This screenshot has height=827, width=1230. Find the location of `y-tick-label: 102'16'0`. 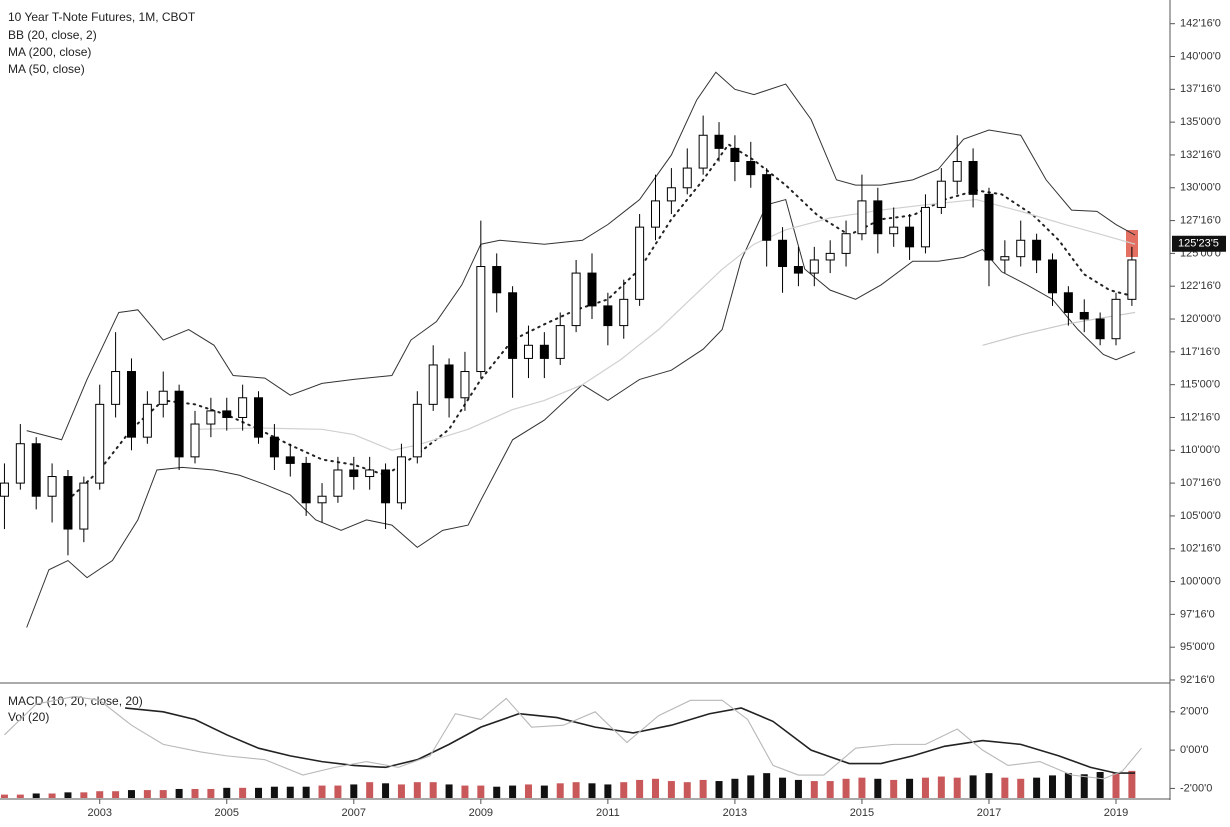

y-tick-label: 102'16'0 is located at coordinates (1200, 549).